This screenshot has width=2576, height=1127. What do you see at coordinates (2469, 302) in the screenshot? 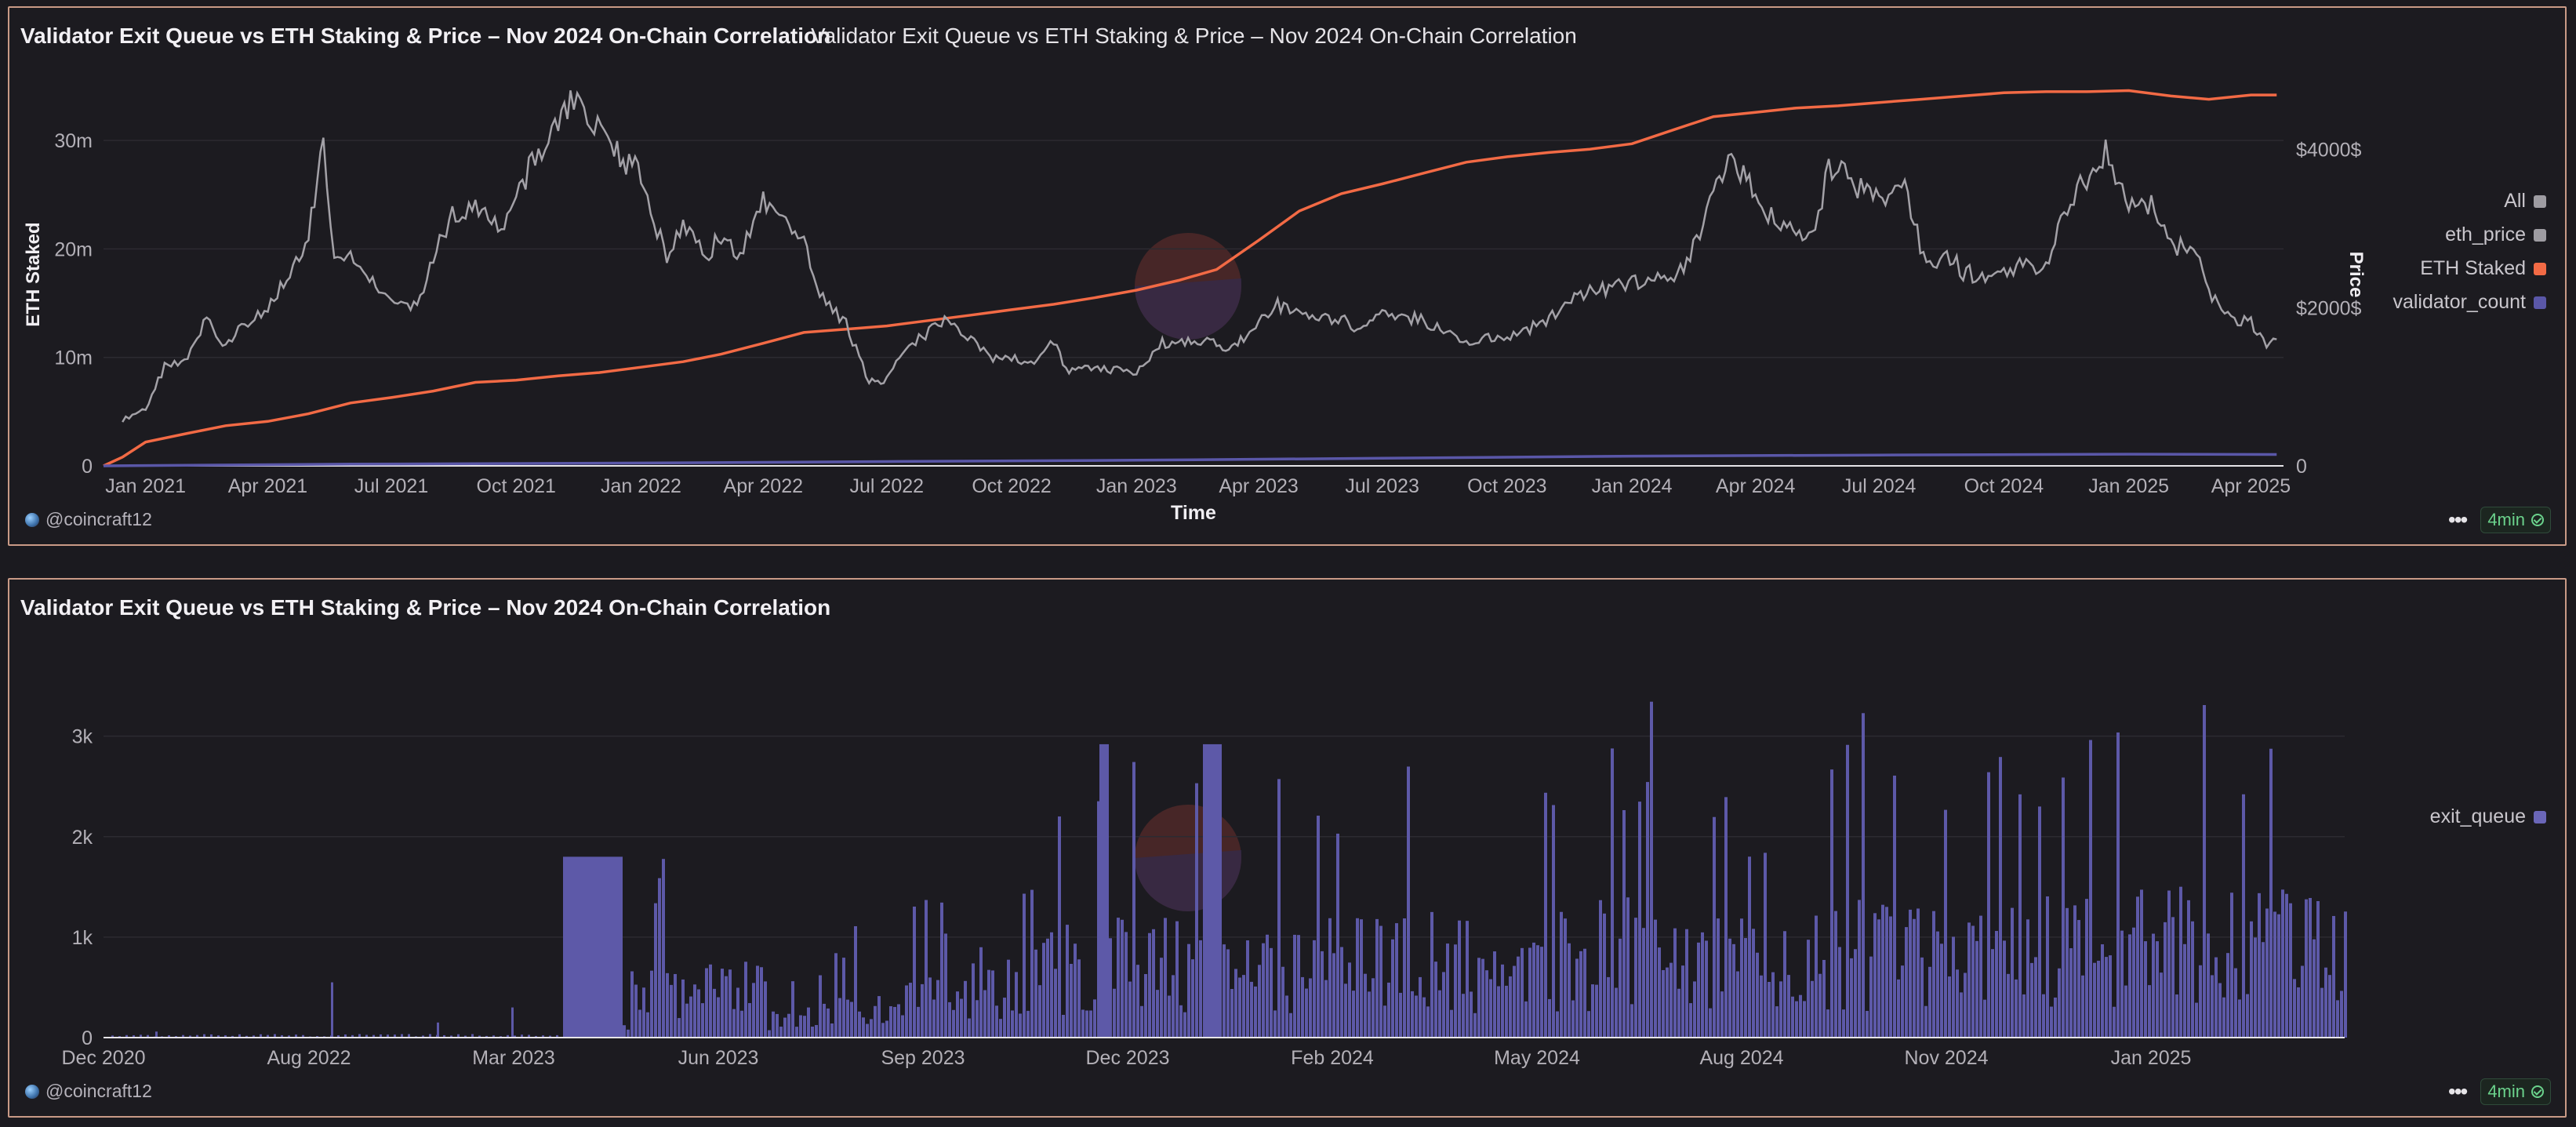
I see `legend-item: validator_count` at bounding box center [2469, 302].